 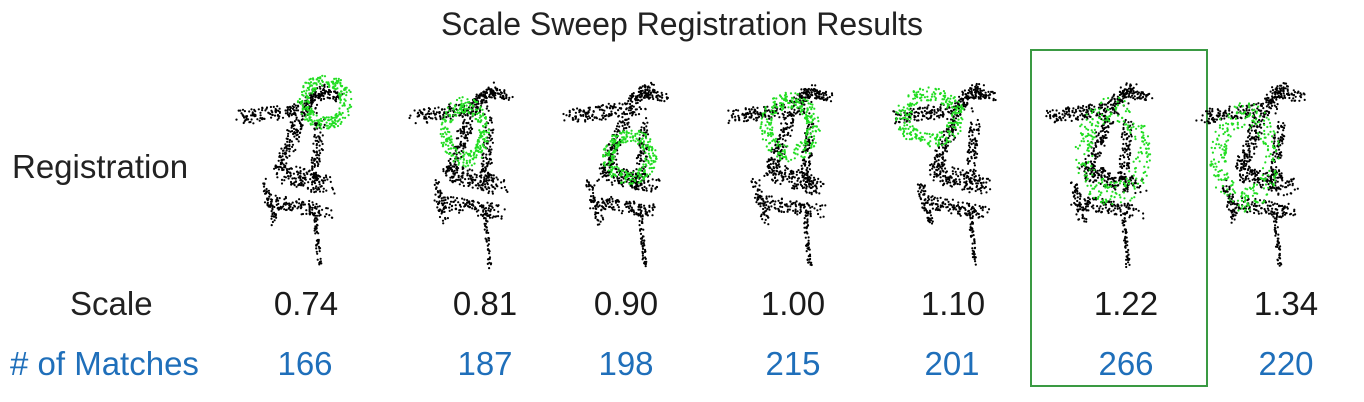 What do you see at coordinates (953, 303) in the screenshot?
I see `scale-value-4: 1.10` at bounding box center [953, 303].